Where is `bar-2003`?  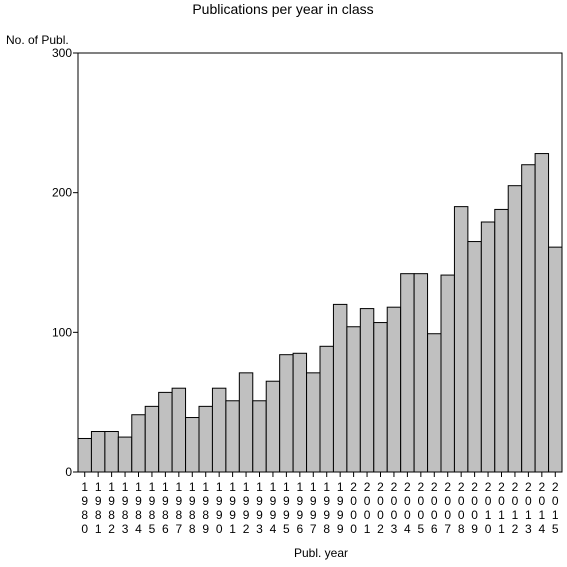 bar-2003 is located at coordinates (394, 389).